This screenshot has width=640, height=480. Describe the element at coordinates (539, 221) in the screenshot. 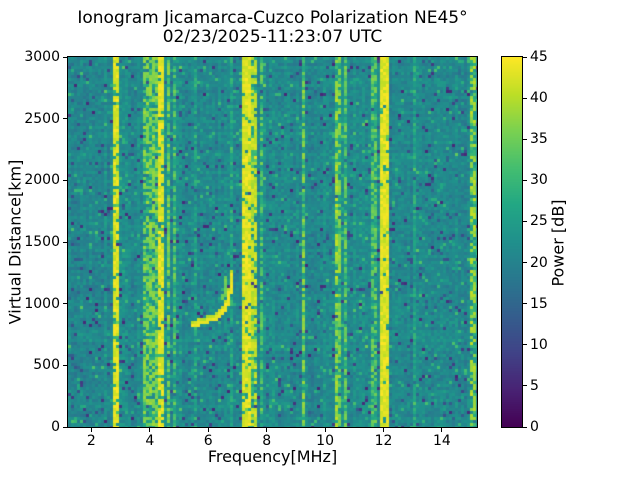

I see `colorbar-tick-label: 25` at that location.